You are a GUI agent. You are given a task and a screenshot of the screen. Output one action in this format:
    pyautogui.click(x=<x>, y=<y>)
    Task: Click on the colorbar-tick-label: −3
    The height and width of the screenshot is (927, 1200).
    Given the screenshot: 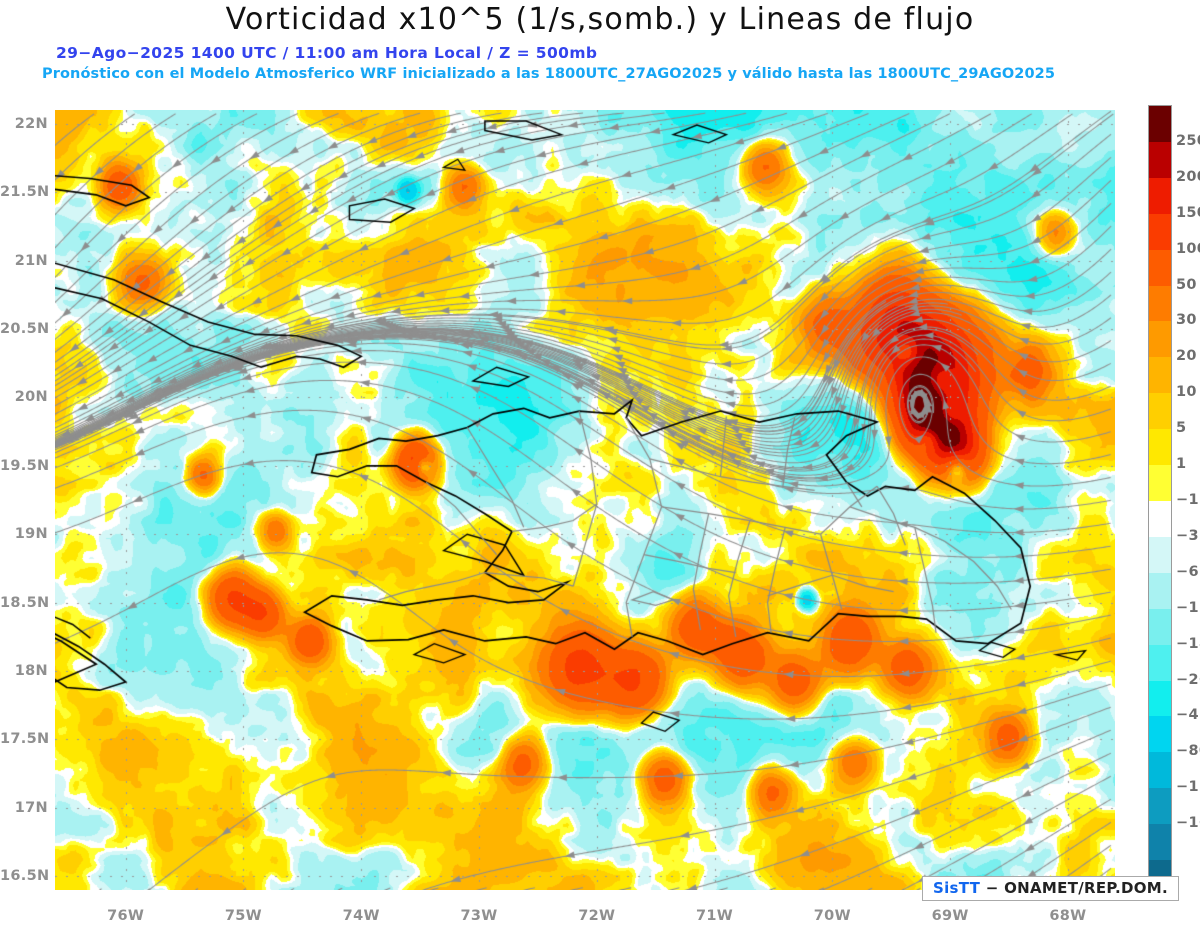 What is the action you would take?
    pyautogui.click(x=1187, y=535)
    